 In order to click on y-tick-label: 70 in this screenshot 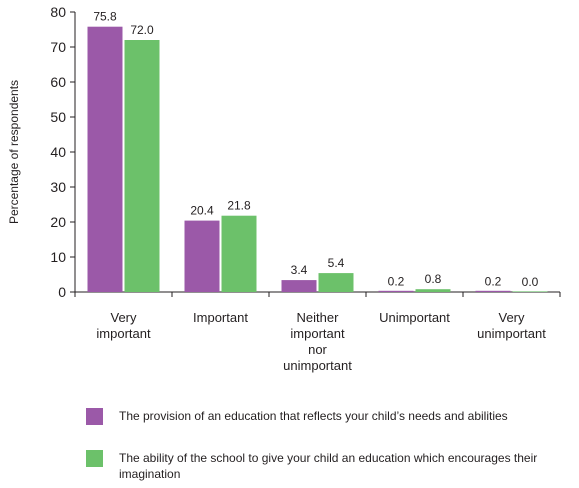, I will do `click(58, 47)`.